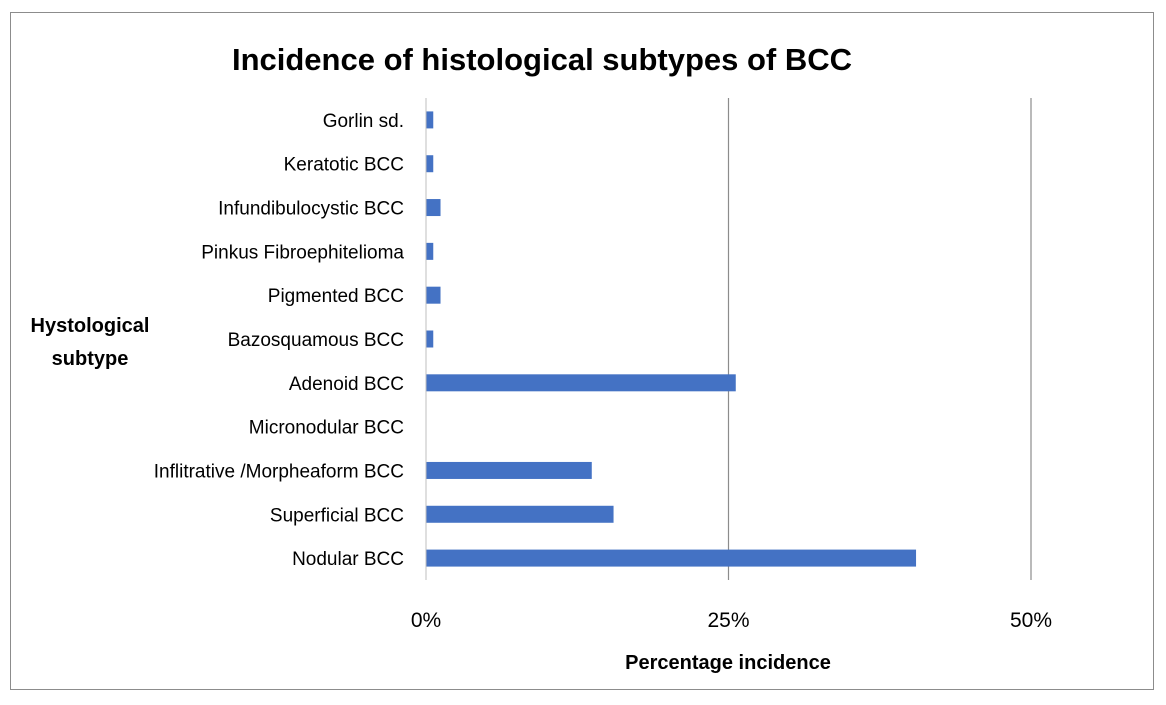 The width and height of the screenshot is (1166, 705). Describe the element at coordinates (311, 209) in the screenshot. I see `category-label: Infundibulocystic BCC` at that location.